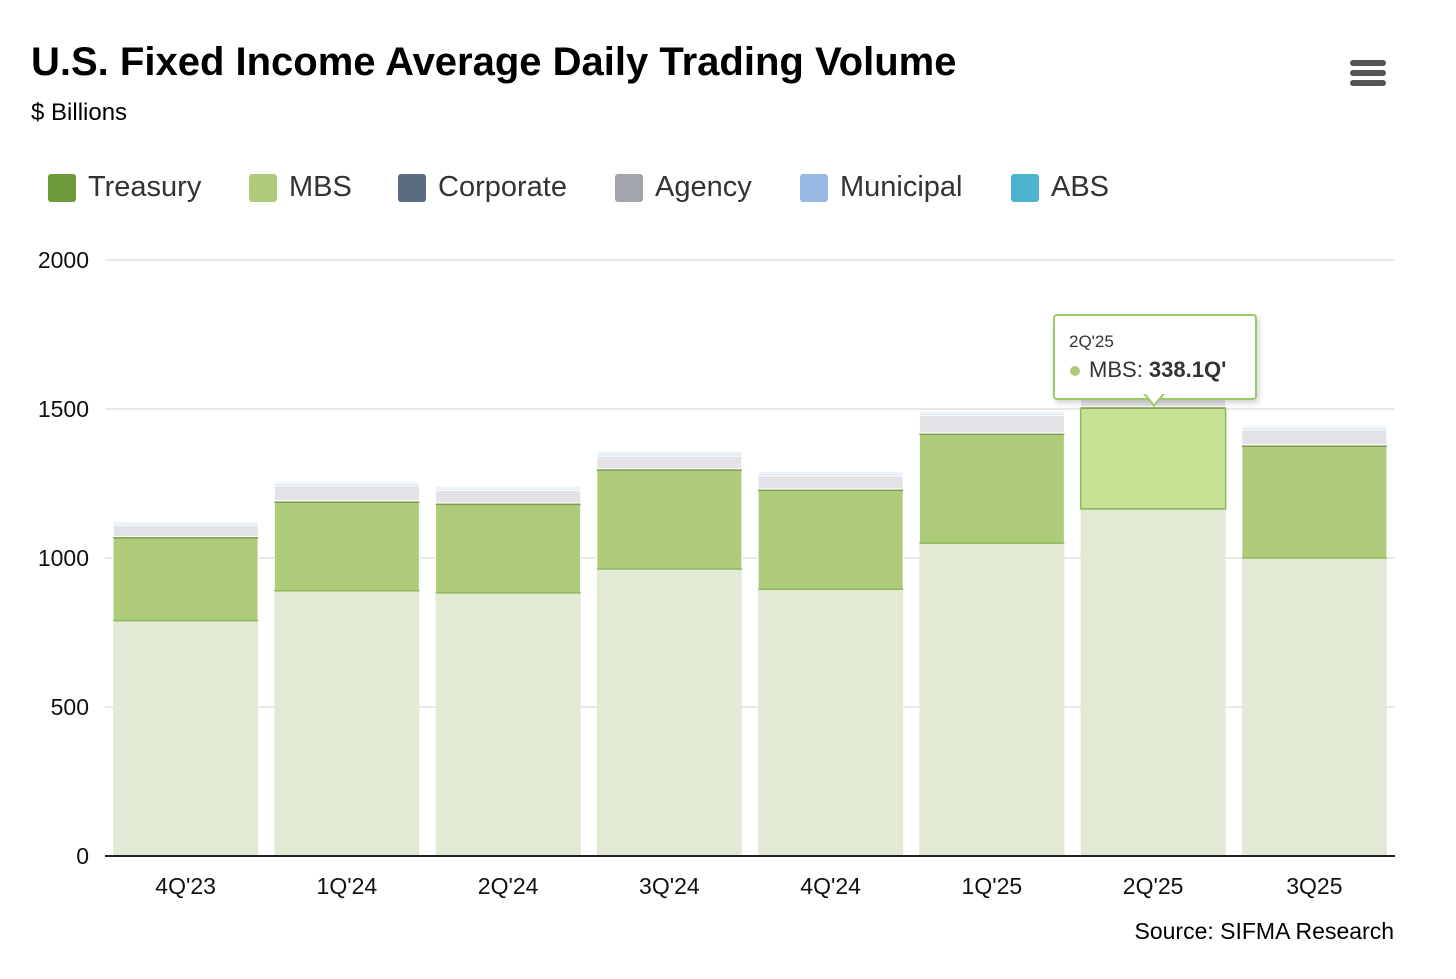 The image size is (1456, 979). What do you see at coordinates (629, 188) in the screenshot?
I see `legend-swatch-agency` at bounding box center [629, 188].